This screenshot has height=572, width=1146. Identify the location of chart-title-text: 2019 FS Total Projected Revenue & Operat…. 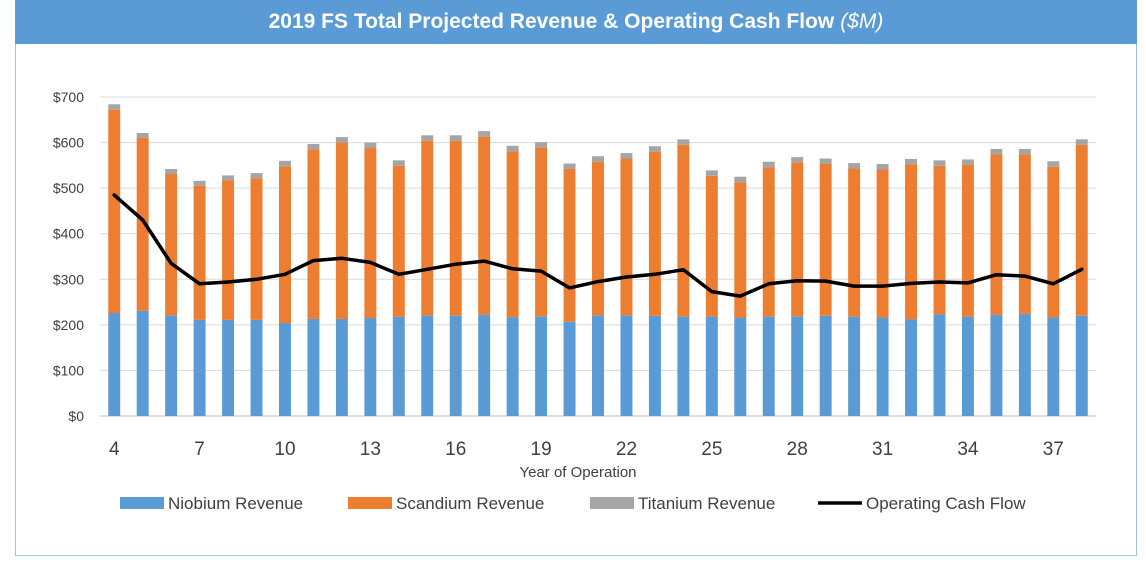
(551, 21).